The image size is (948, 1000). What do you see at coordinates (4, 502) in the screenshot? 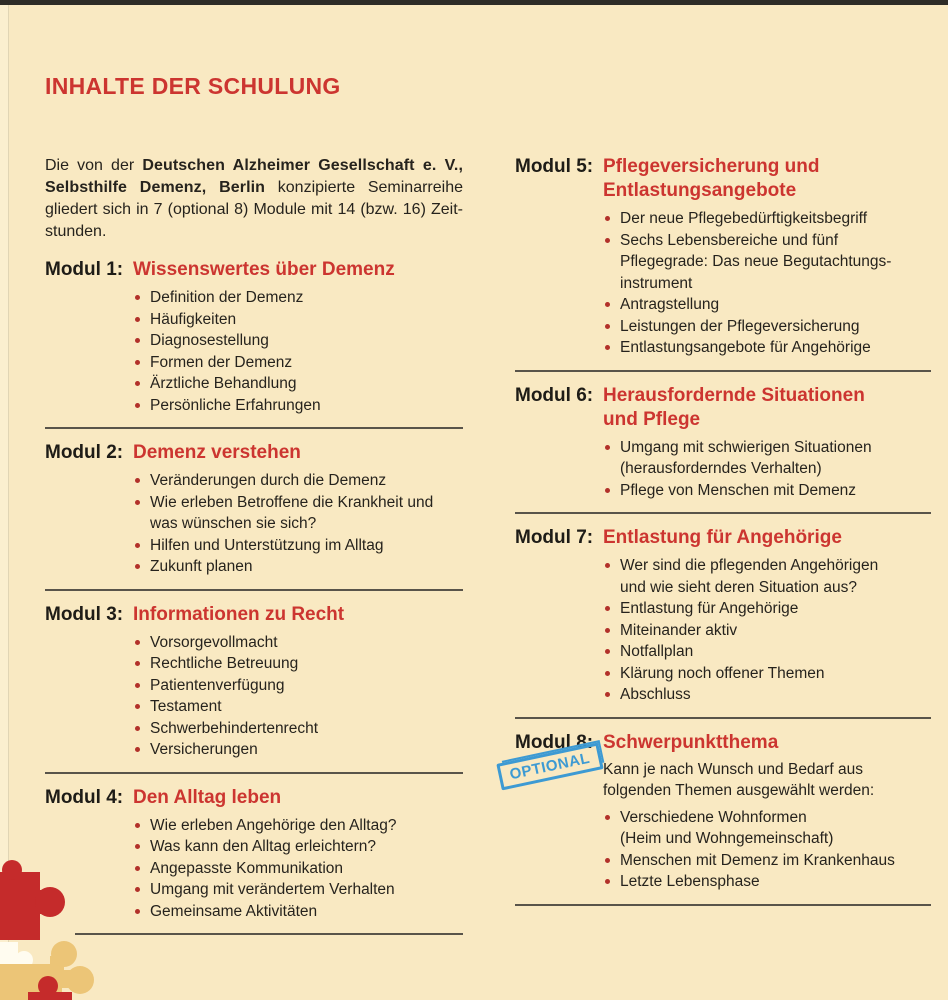
I see `page-left-edge` at bounding box center [4, 502].